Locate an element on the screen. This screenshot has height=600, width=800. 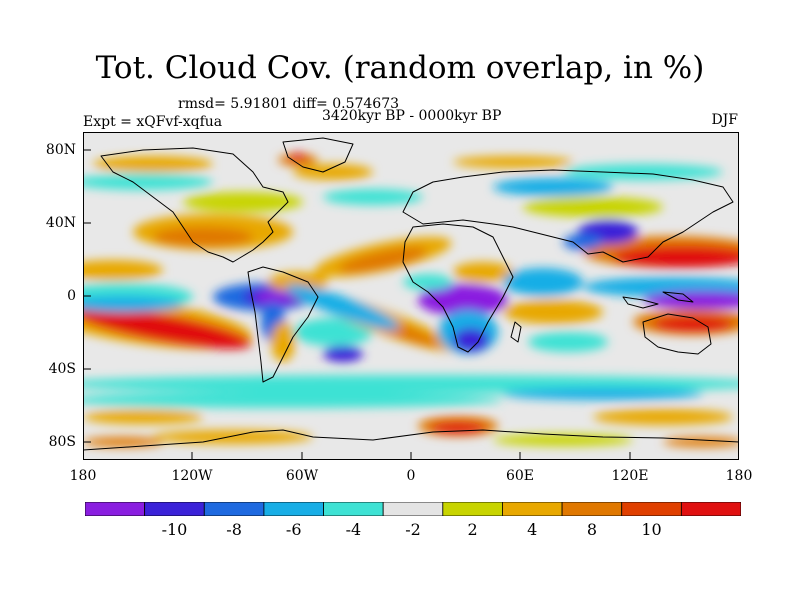
lon-tick-180e: 180 is located at coordinates (739, 476).